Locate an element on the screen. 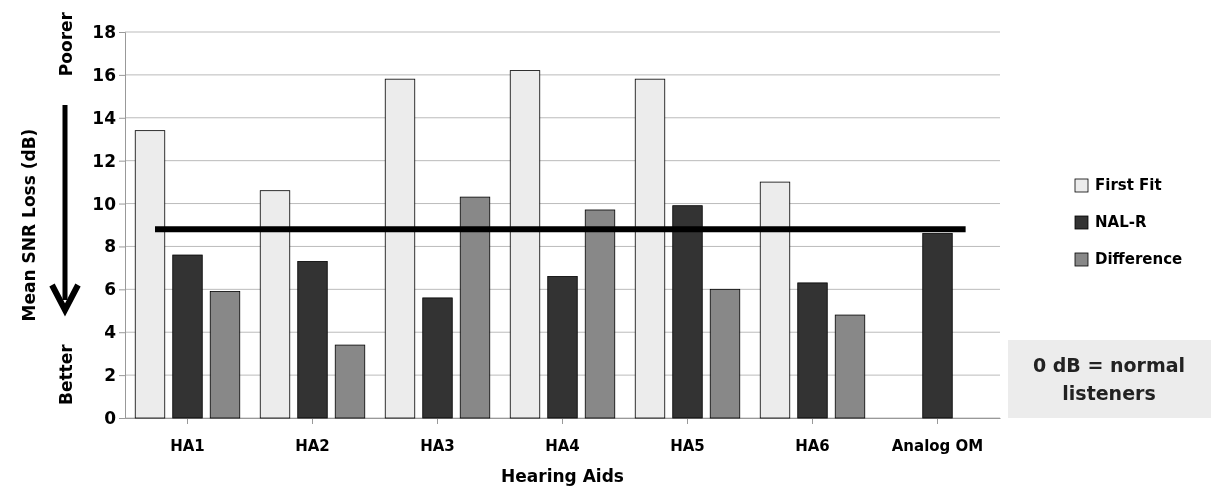  x-tick-label: HA6 is located at coordinates (812, 446).